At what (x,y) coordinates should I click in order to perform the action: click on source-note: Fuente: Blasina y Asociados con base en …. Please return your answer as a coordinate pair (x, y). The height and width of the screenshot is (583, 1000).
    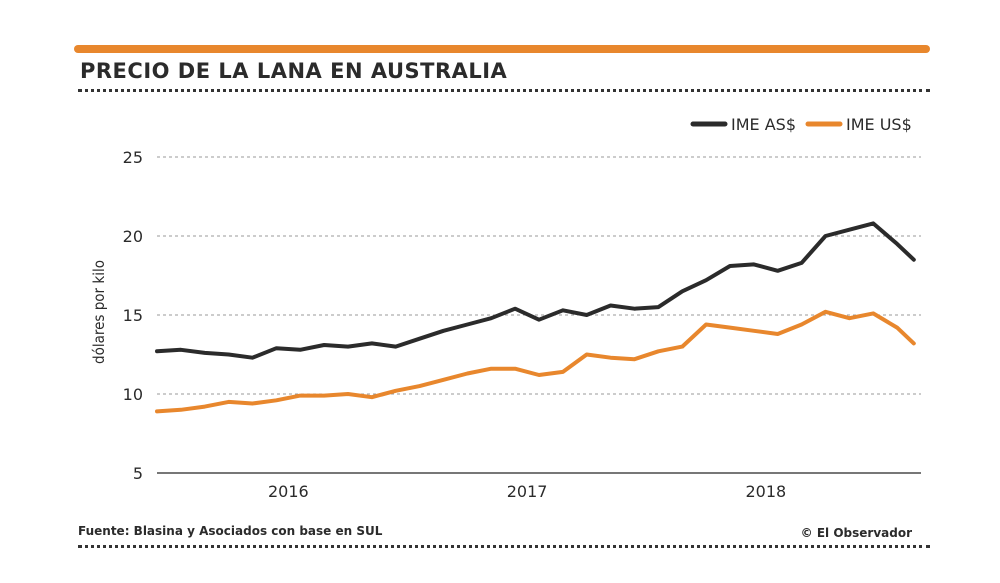
    Looking at the image, I should click on (230, 531).